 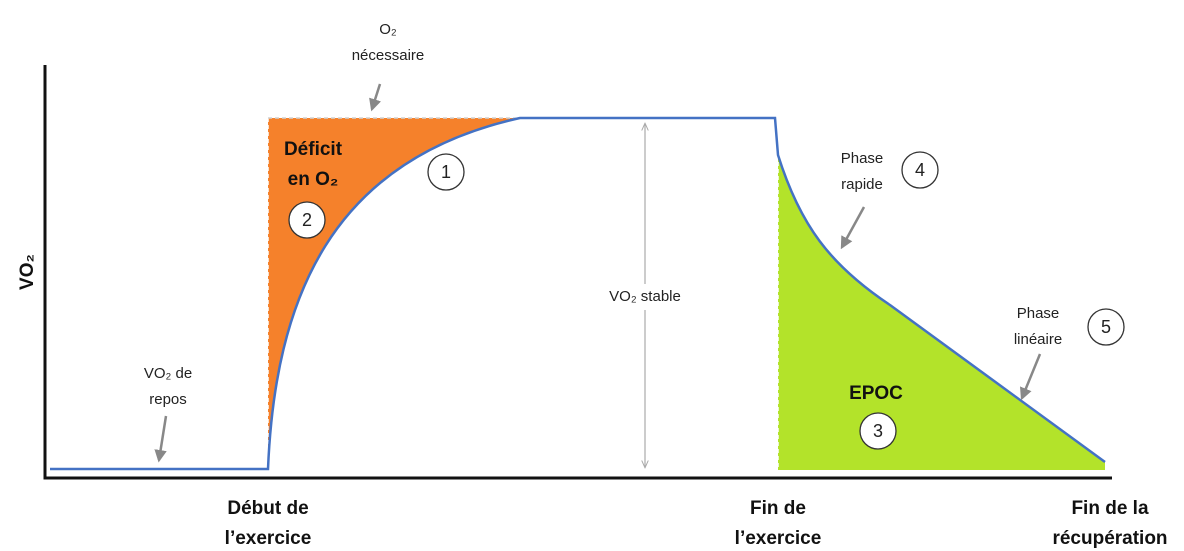 I want to click on marker: 5, so click(x=1106, y=327).